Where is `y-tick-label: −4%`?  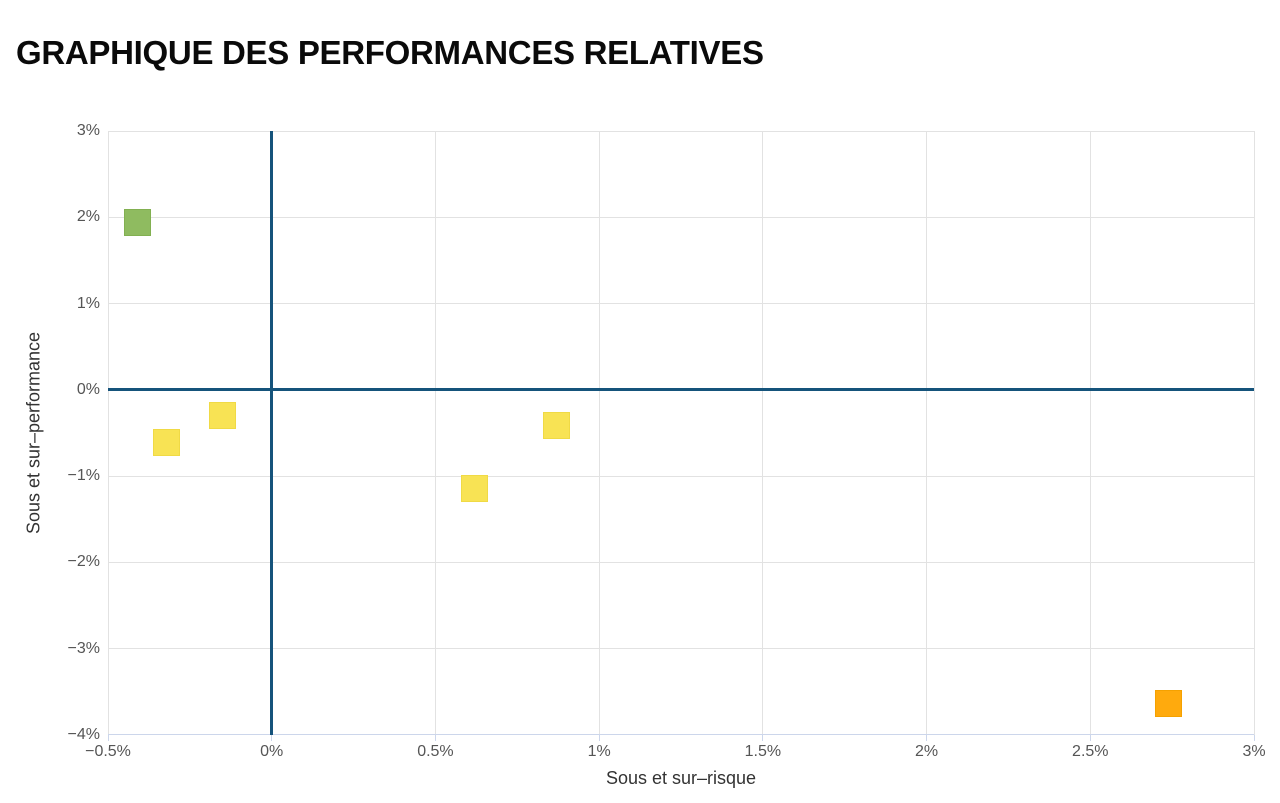
y-tick-label: −4% is located at coordinates (83, 734).